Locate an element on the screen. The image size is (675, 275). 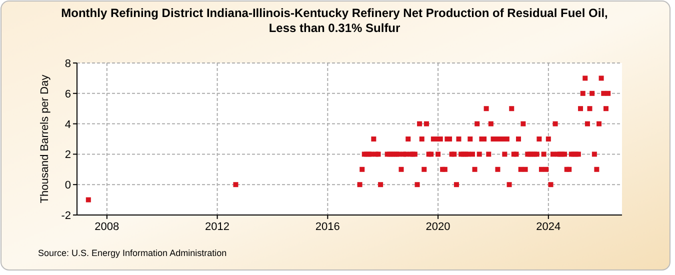
x-tick-label: 2008 is located at coordinates (107, 227).